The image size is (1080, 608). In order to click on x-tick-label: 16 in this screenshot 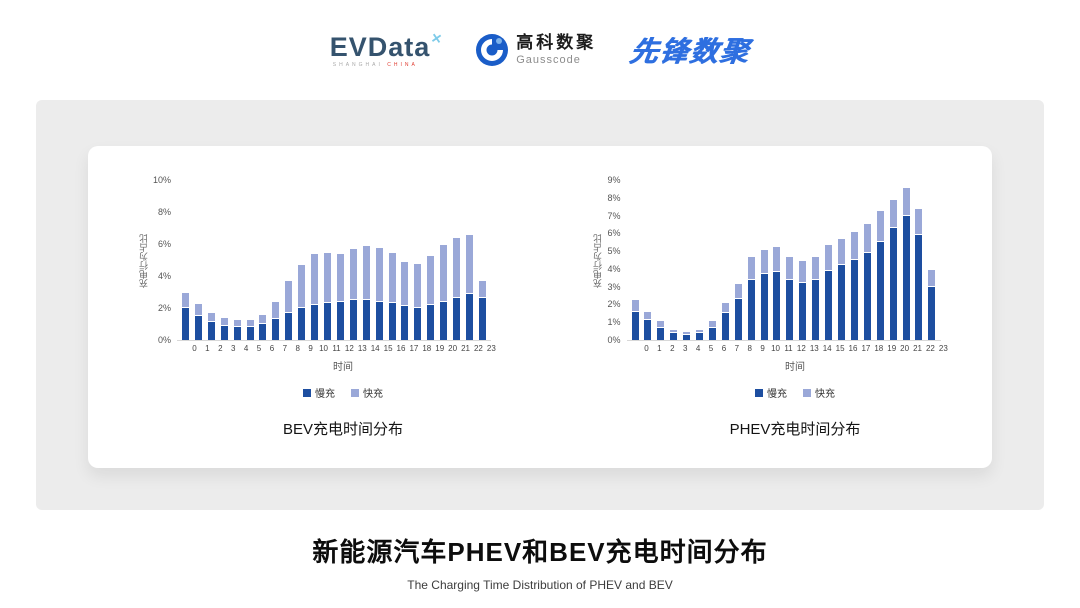, I will do `click(401, 348)`.